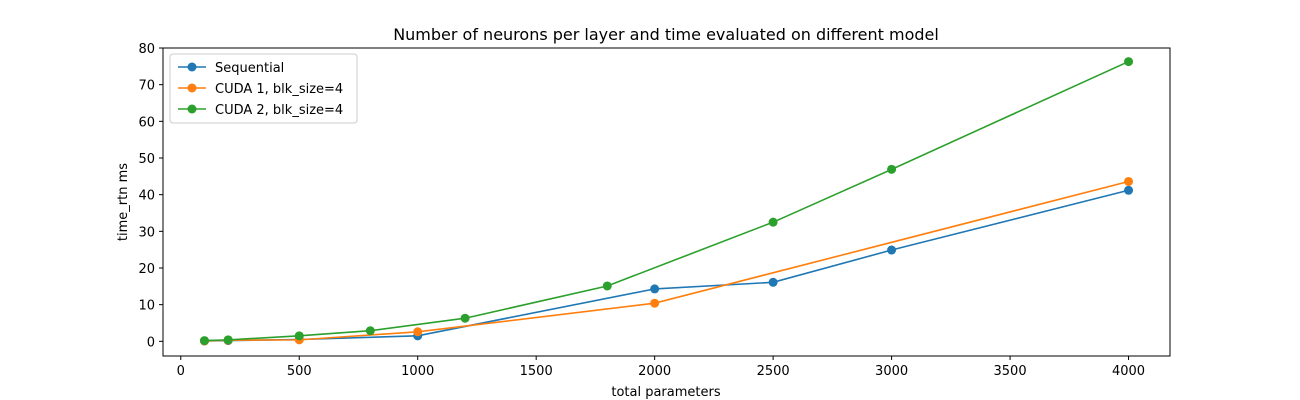 The height and width of the screenshot is (400, 1300). Describe the element at coordinates (146, 196) in the screenshot. I see `y-tick-label: 40` at that location.